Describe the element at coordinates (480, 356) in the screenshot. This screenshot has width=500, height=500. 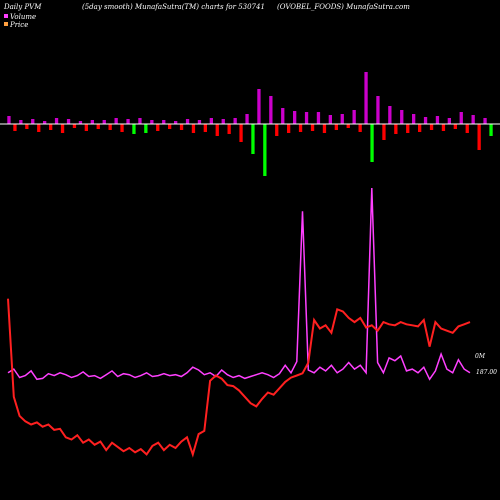
I see `volume-value-label: 0M` at that location.